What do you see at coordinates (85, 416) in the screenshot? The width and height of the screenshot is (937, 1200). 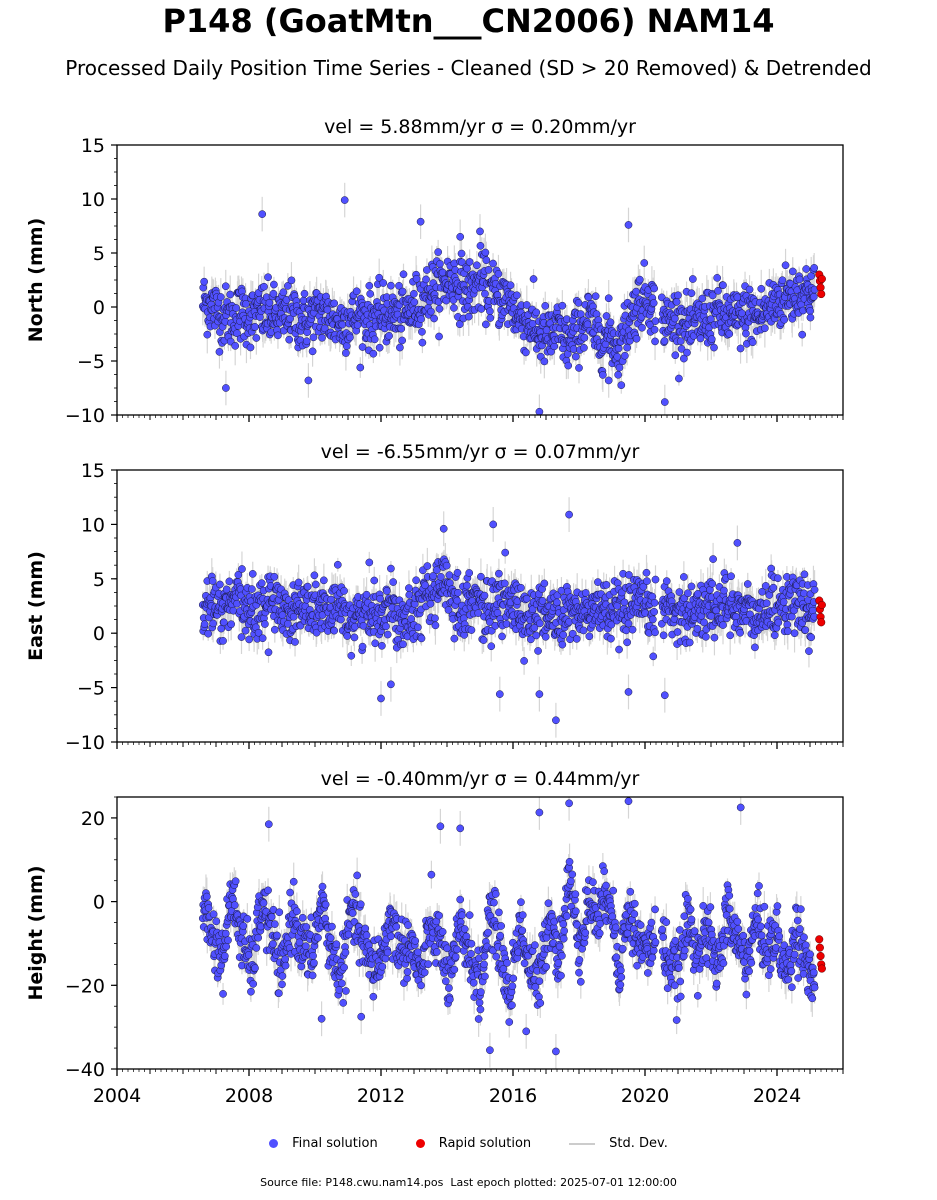 I see `y-tick-label: −10` at bounding box center [85, 416].